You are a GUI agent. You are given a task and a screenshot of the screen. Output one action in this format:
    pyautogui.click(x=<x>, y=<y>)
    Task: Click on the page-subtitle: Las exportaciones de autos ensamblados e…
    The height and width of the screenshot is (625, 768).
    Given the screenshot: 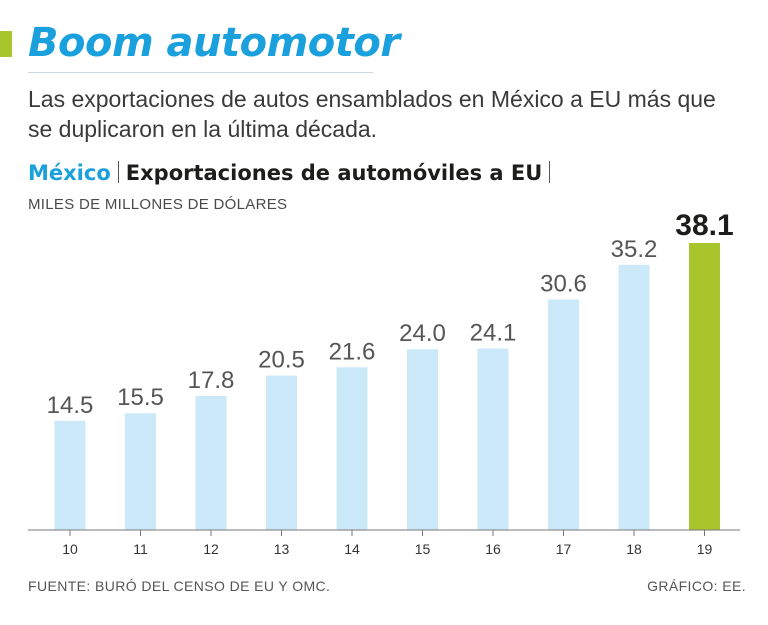 What is the action you would take?
    pyautogui.click(x=372, y=114)
    